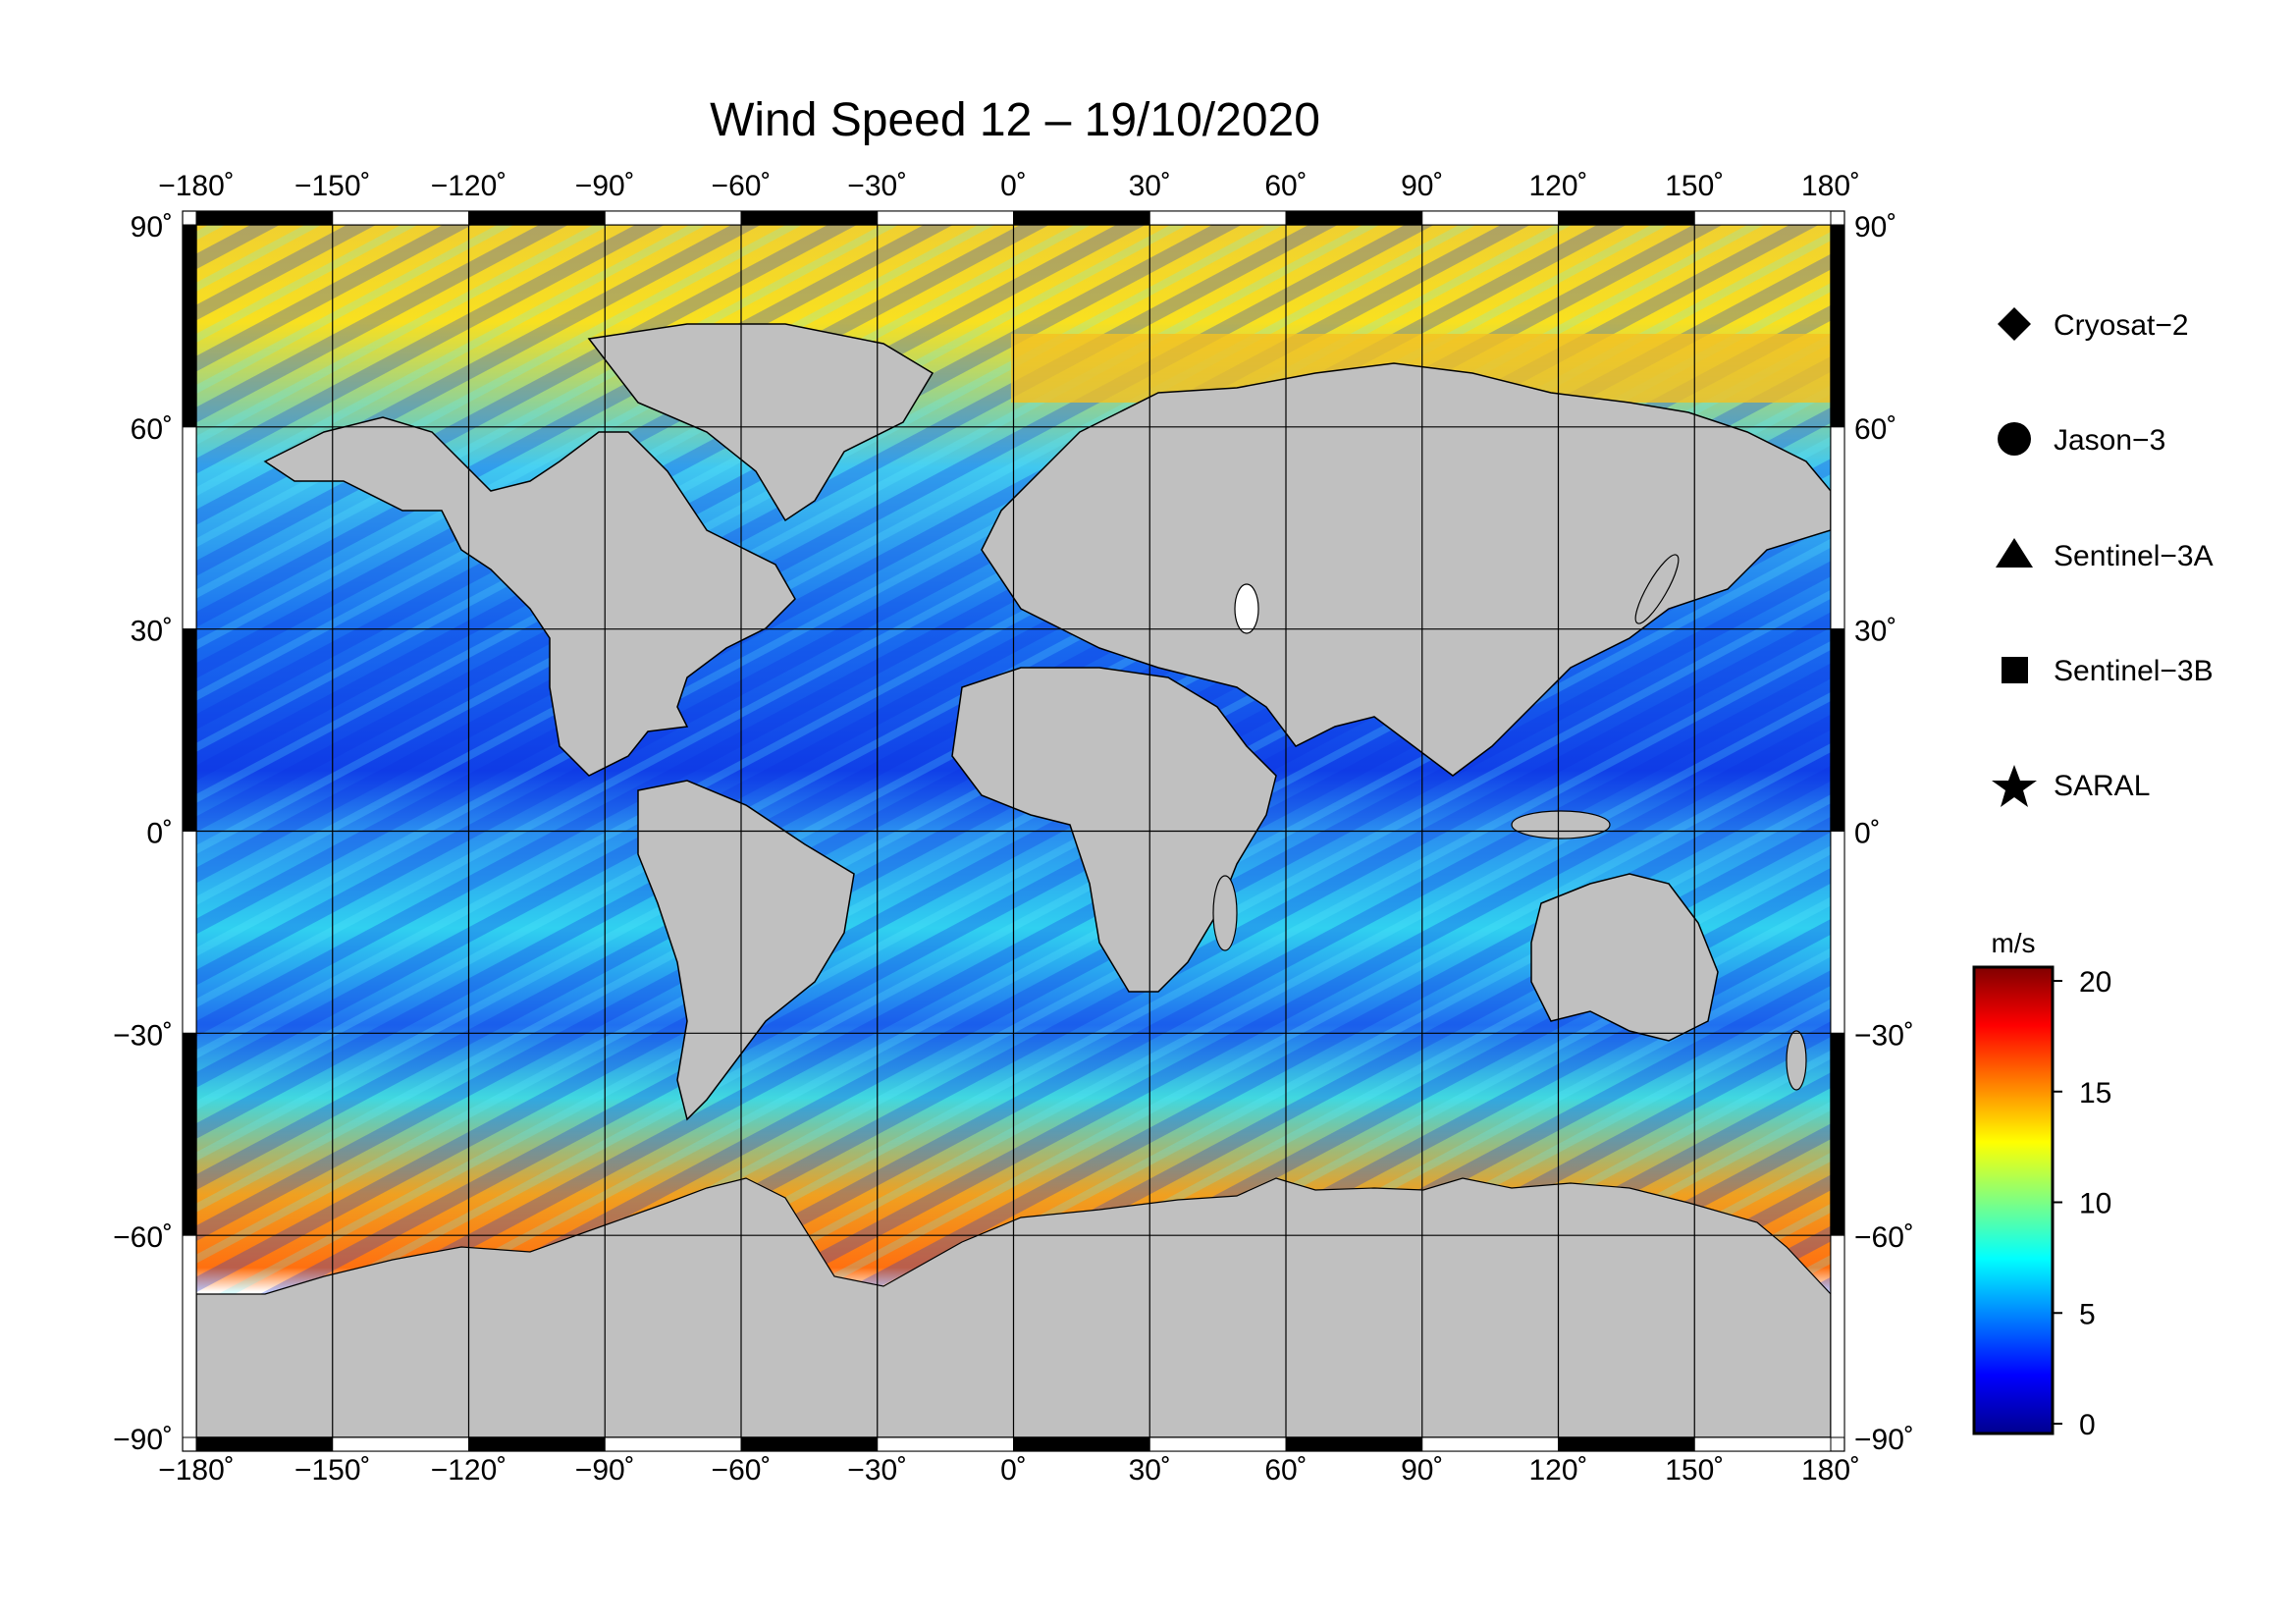 The height and width of the screenshot is (1623, 2296). Describe the element at coordinates (2121, 325) in the screenshot. I see `legend-label: Cryosat−2` at that location.